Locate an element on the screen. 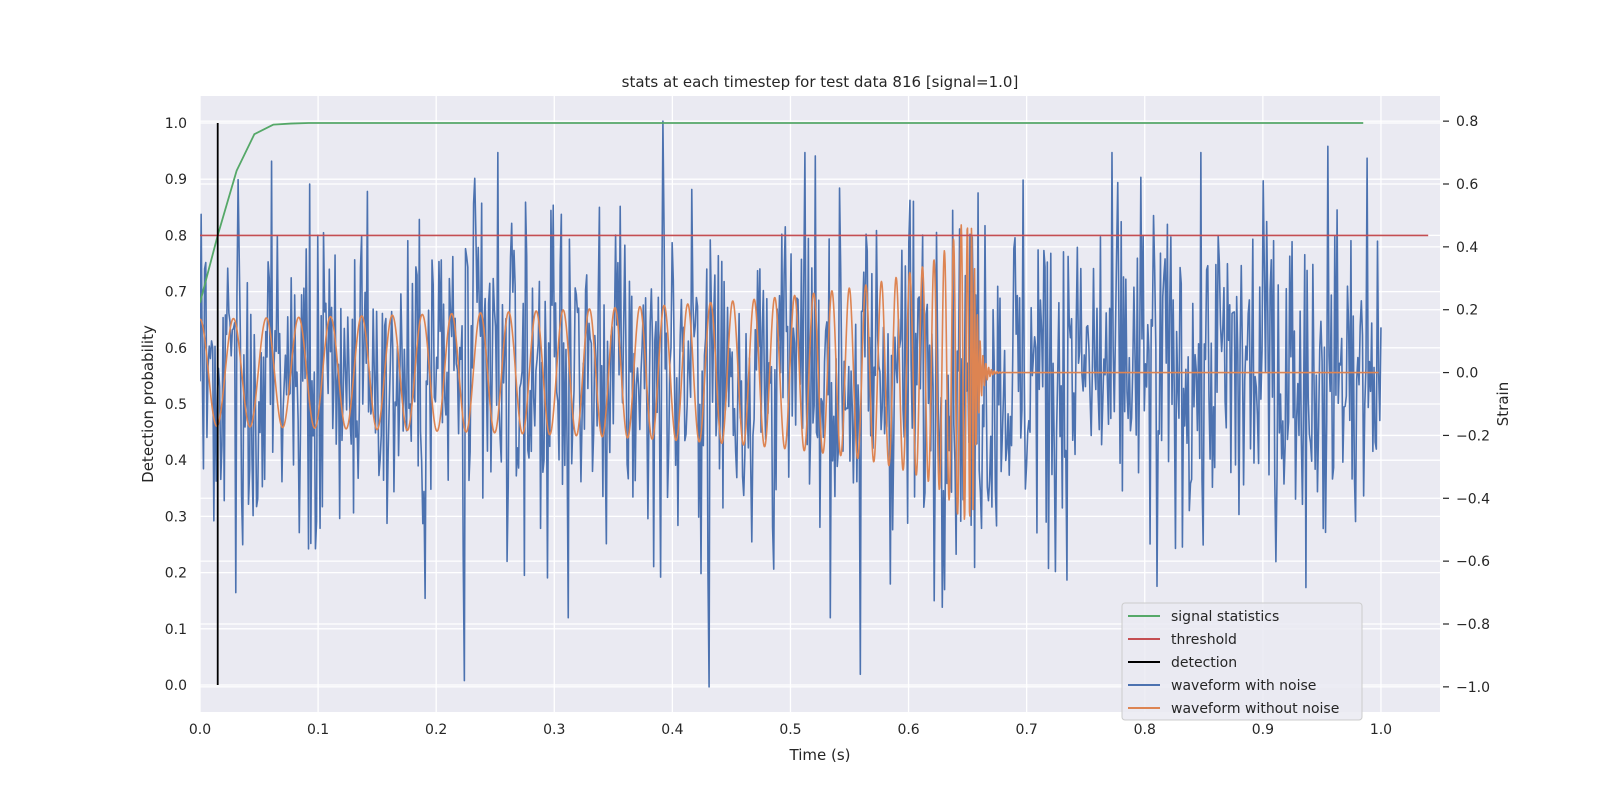 This screenshot has height=800, width=1600. y2-tick-label: 0.2 is located at coordinates (1467, 311).